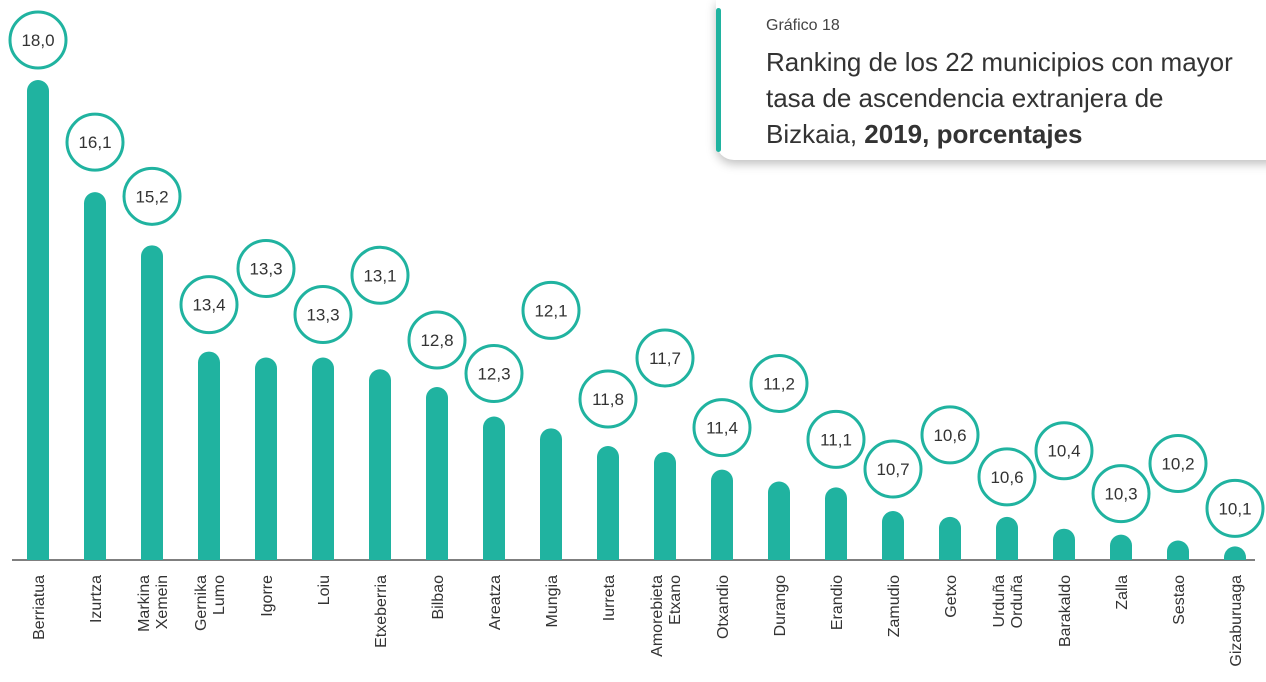 Image resolution: width=1266 pixels, height=682 pixels. What do you see at coordinates (96, 599) in the screenshot?
I see `x-tick-label: Izurtza` at bounding box center [96, 599].